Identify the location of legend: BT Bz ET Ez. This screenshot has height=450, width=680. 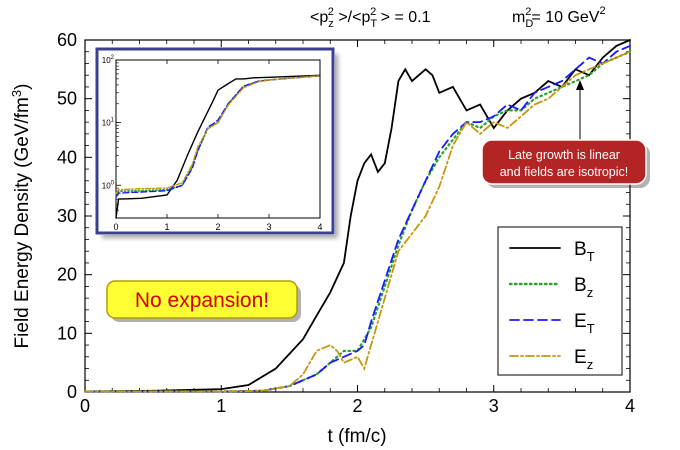
(560, 301).